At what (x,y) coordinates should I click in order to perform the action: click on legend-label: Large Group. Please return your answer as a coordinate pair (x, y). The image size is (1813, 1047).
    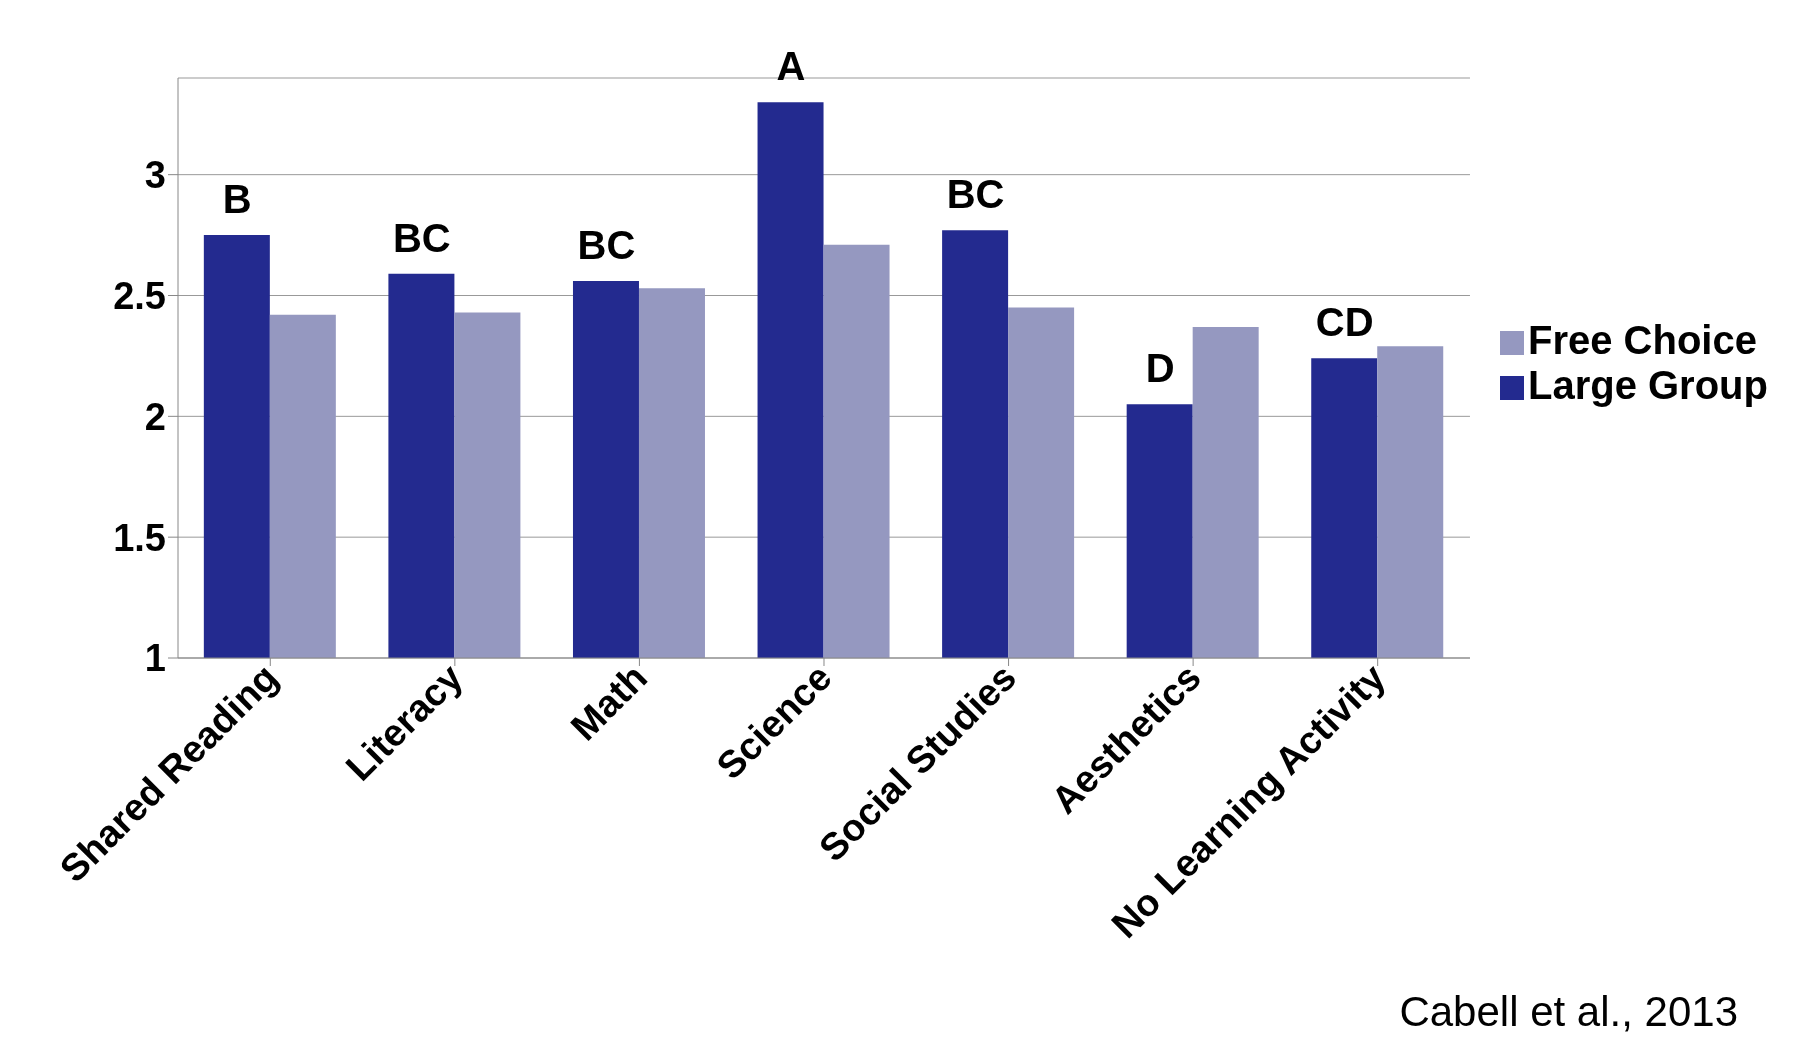
    Looking at the image, I should click on (1647, 385).